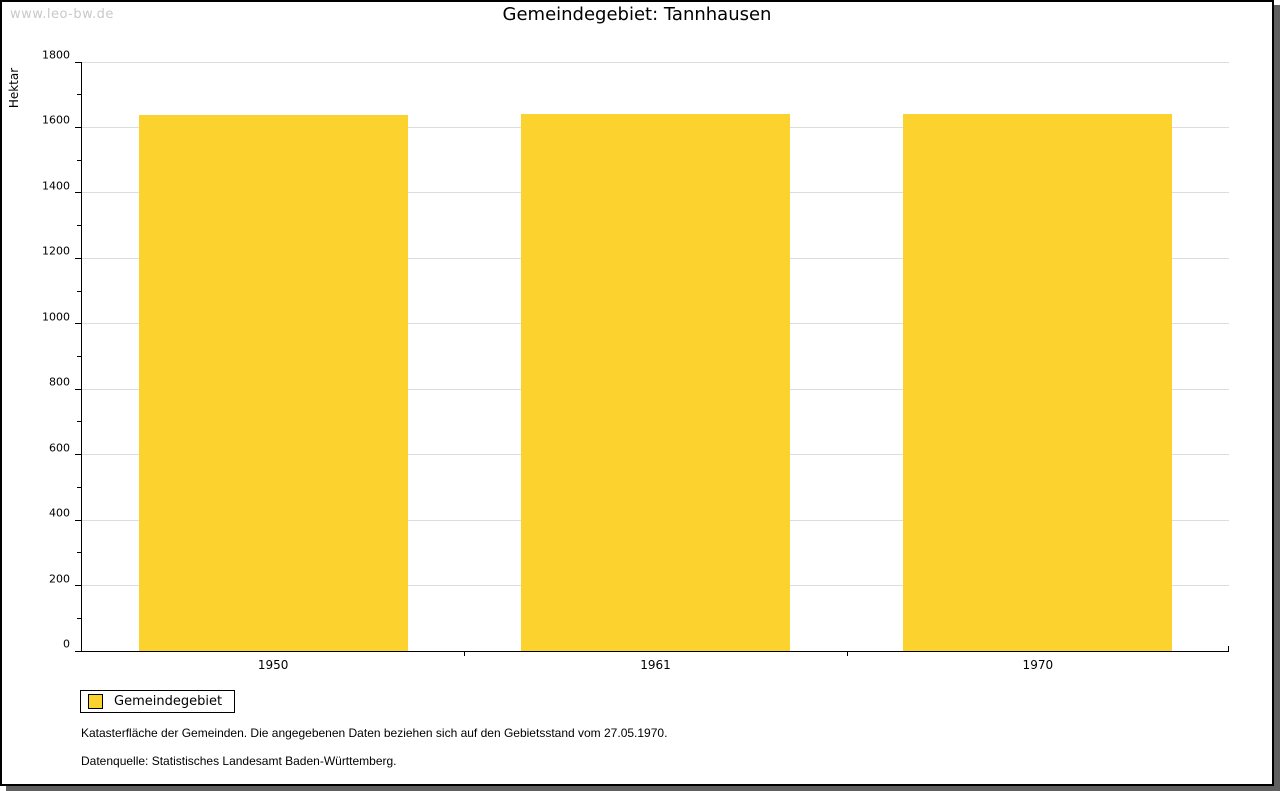  What do you see at coordinates (56, 186) in the screenshot?
I see `y-tick-label-1400: 1400` at bounding box center [56, 186].